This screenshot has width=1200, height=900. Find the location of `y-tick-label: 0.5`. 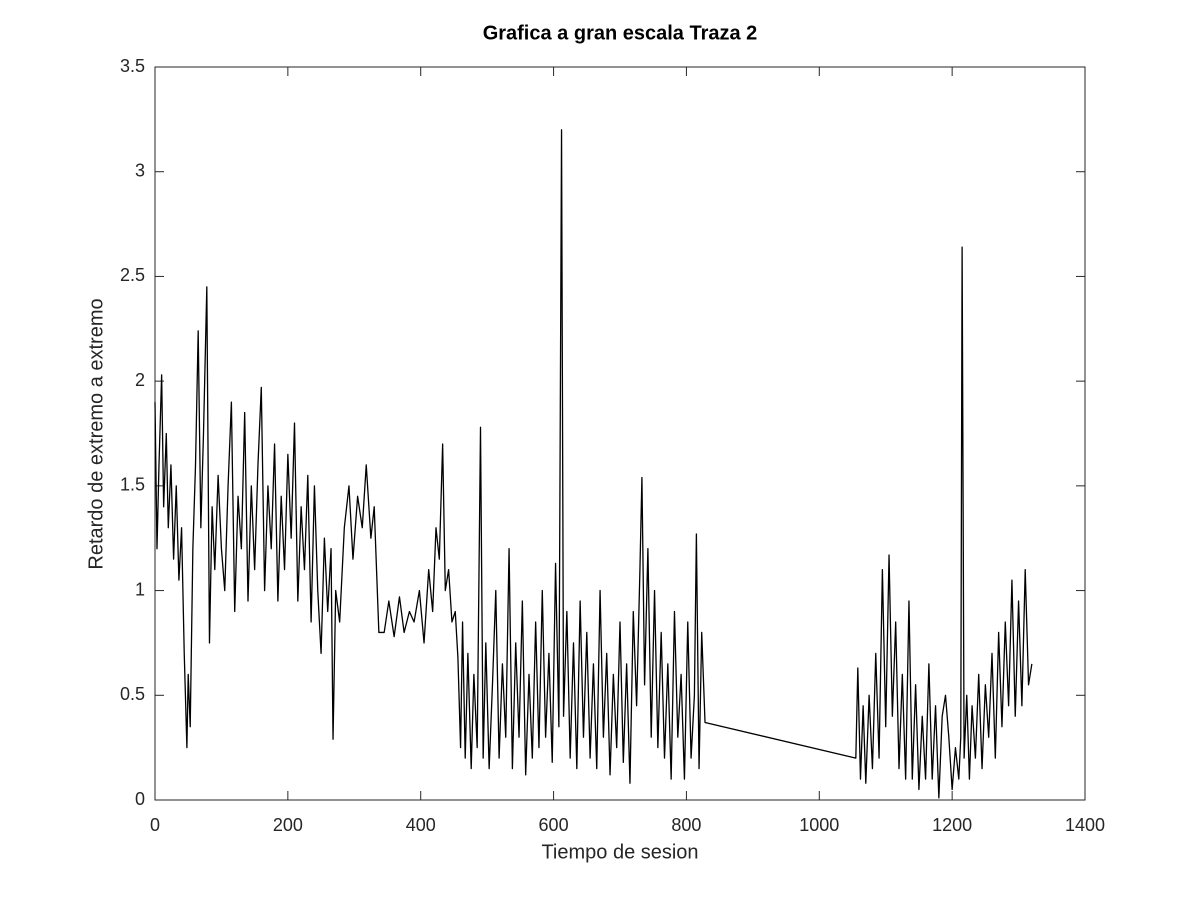

y-tick-label: 0.5 is located at coordinates (132, 694).